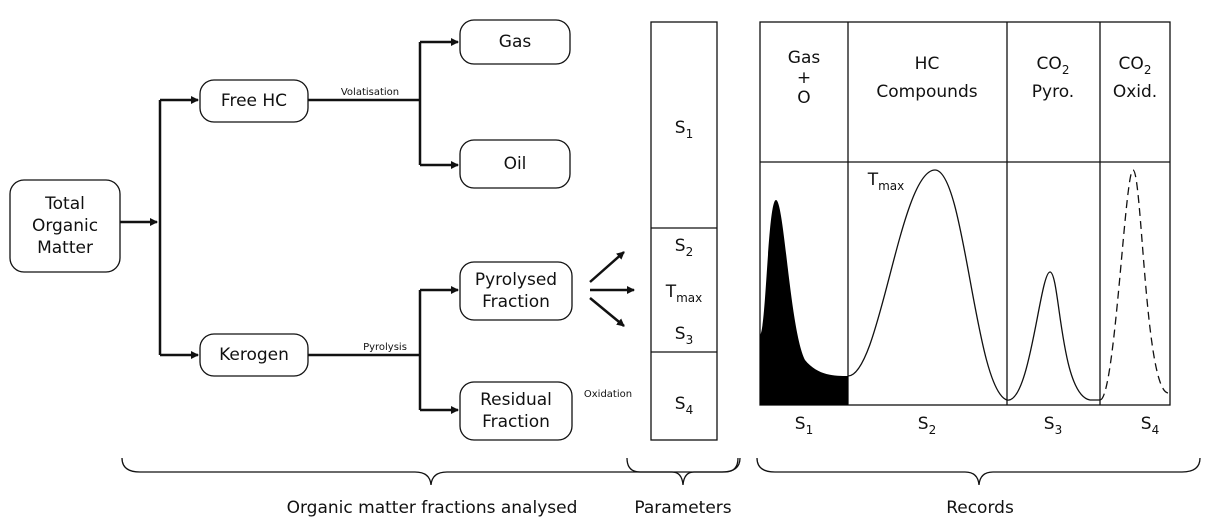  I want to click on peak-label: Tmax, so click(886, 181).